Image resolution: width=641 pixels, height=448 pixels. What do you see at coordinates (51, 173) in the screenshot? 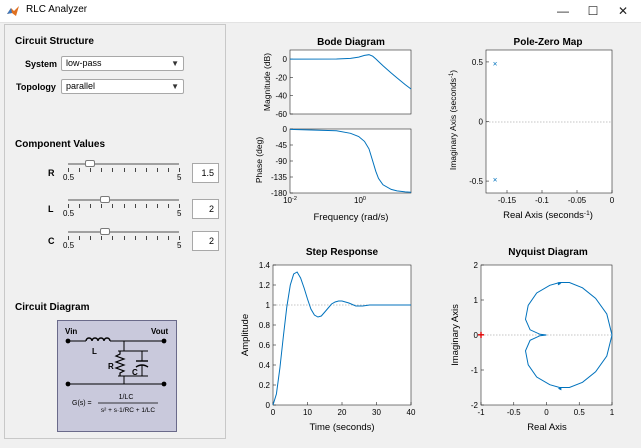
I see `slider-r-label: R` at bounding box center [51, 173].